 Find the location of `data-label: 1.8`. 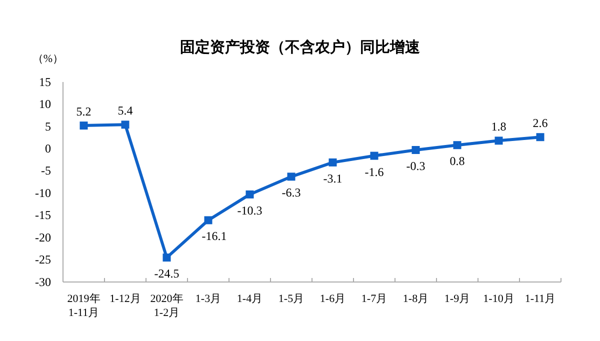

data-label: 1.8 is located at coordinates (498, 127).